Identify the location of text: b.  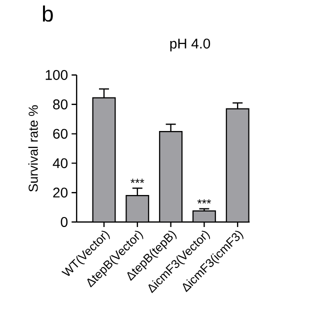
(47, 14).